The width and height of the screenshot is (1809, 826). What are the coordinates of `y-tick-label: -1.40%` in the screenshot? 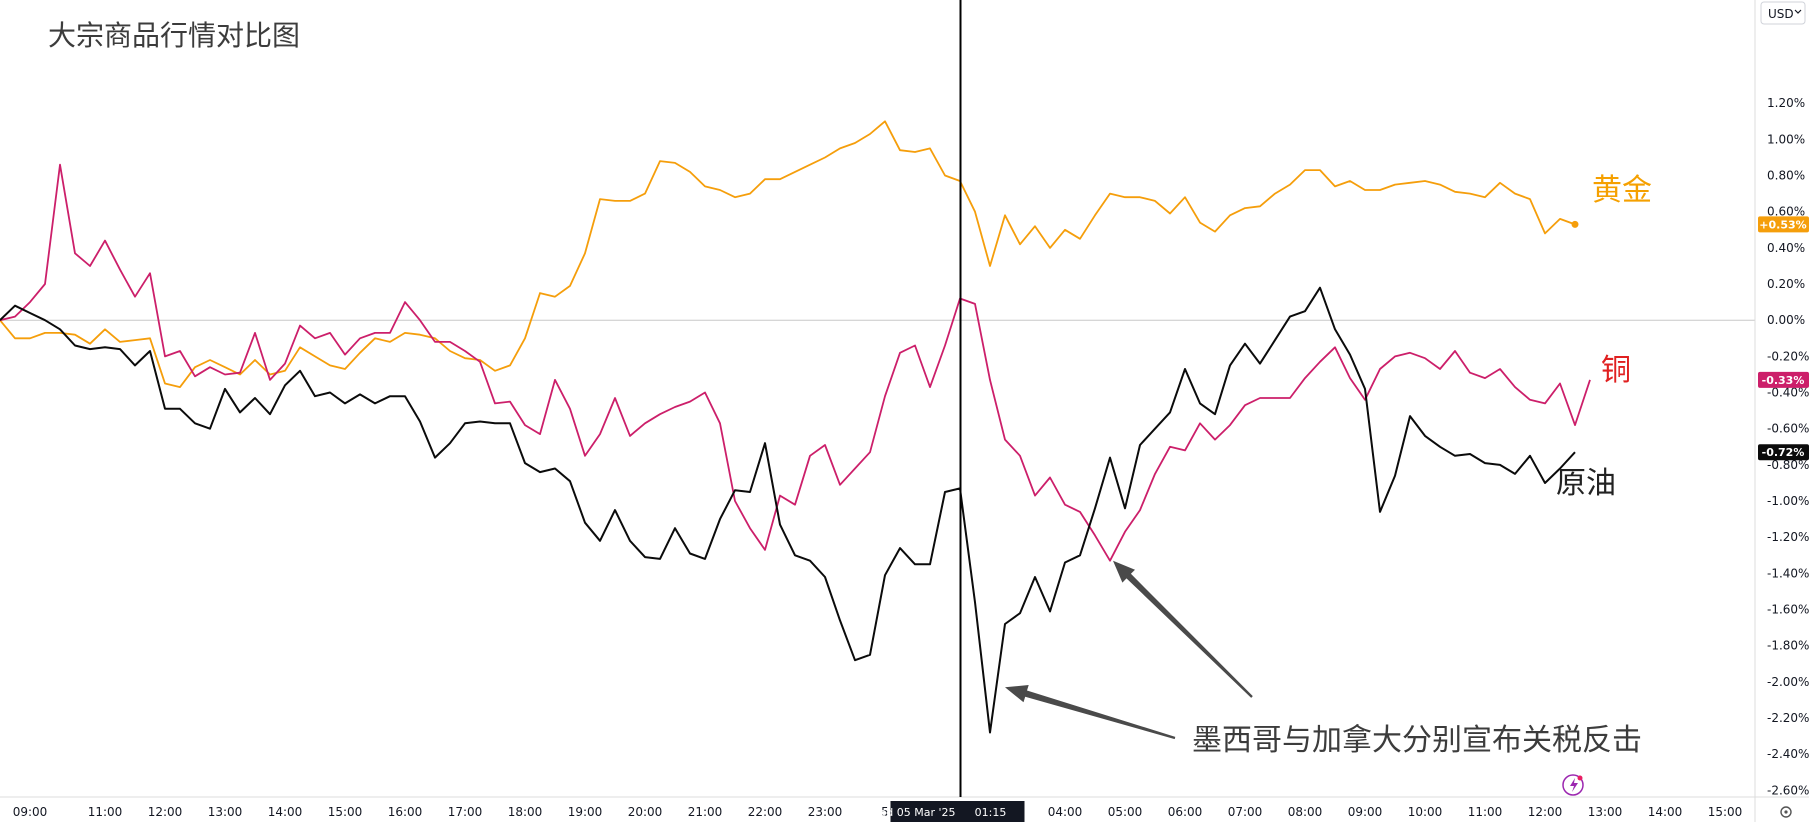 It's located at (1788, 573).